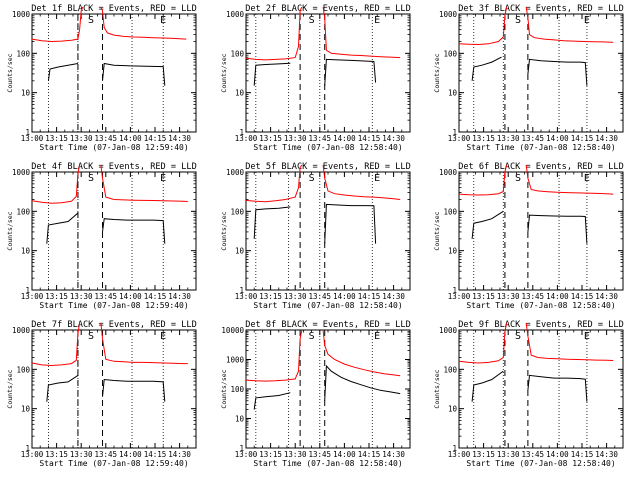 The image size is (640, 480). I want to click on x-tick-label: 14:15, so click(369, 138).